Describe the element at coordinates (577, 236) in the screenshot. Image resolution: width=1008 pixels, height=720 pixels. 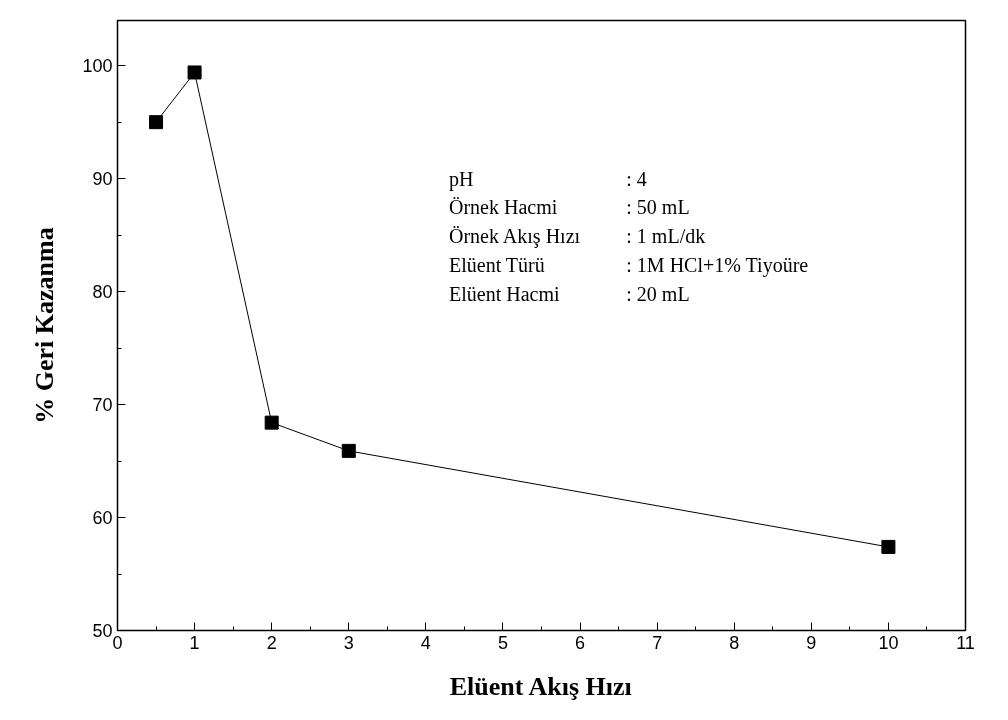
I see `text: Örnek Akış Hızı : 1 mL/dk` at that location.